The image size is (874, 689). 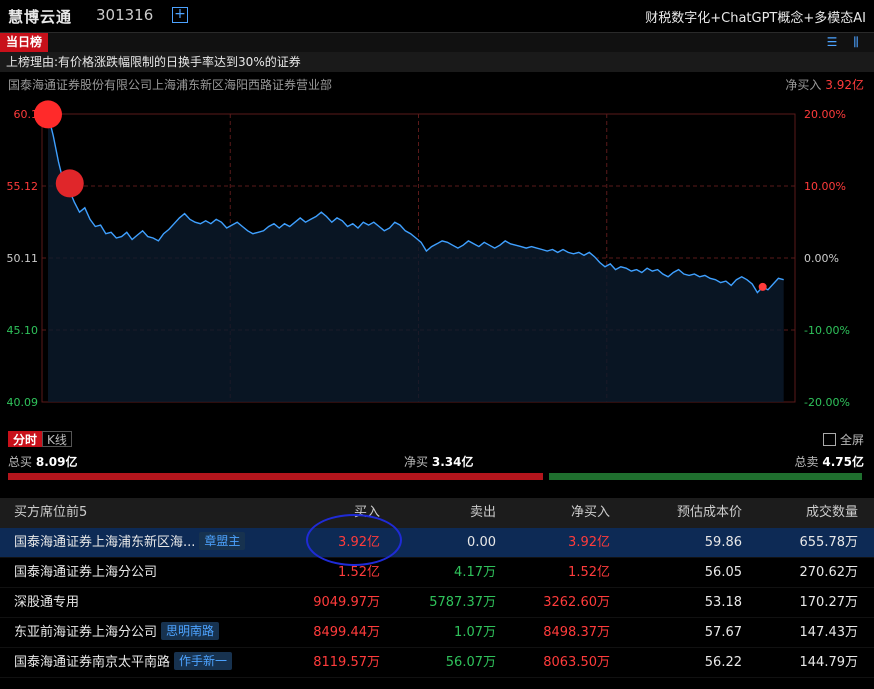 What do you see at coordinates (23, 186) in the screenshot?
I see `price-tick-label: 55.12` at bounding box center [23, 186].